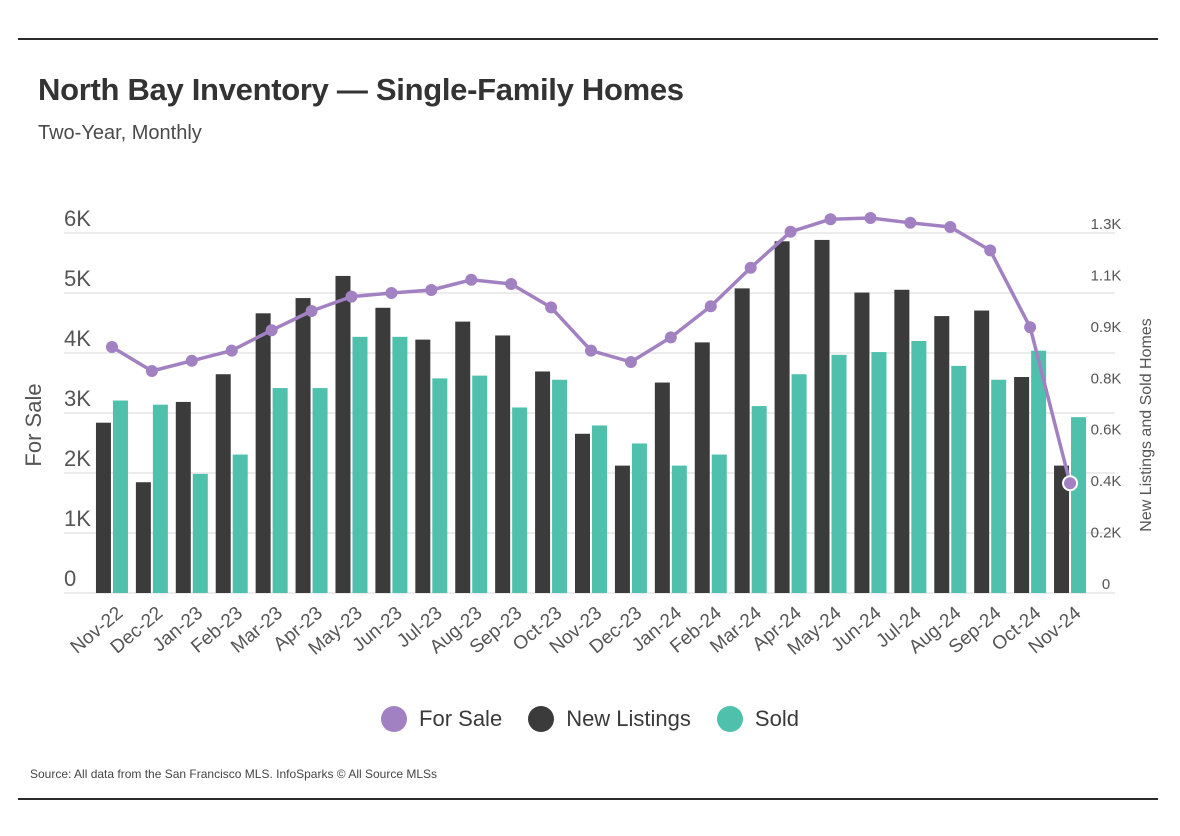 Image resolution: width=1180 pixels, height=836 pixels. Describe the element at coordinates (1106, 481) in the screenshot. I see `right-tick-label: 0.4K` at that location.